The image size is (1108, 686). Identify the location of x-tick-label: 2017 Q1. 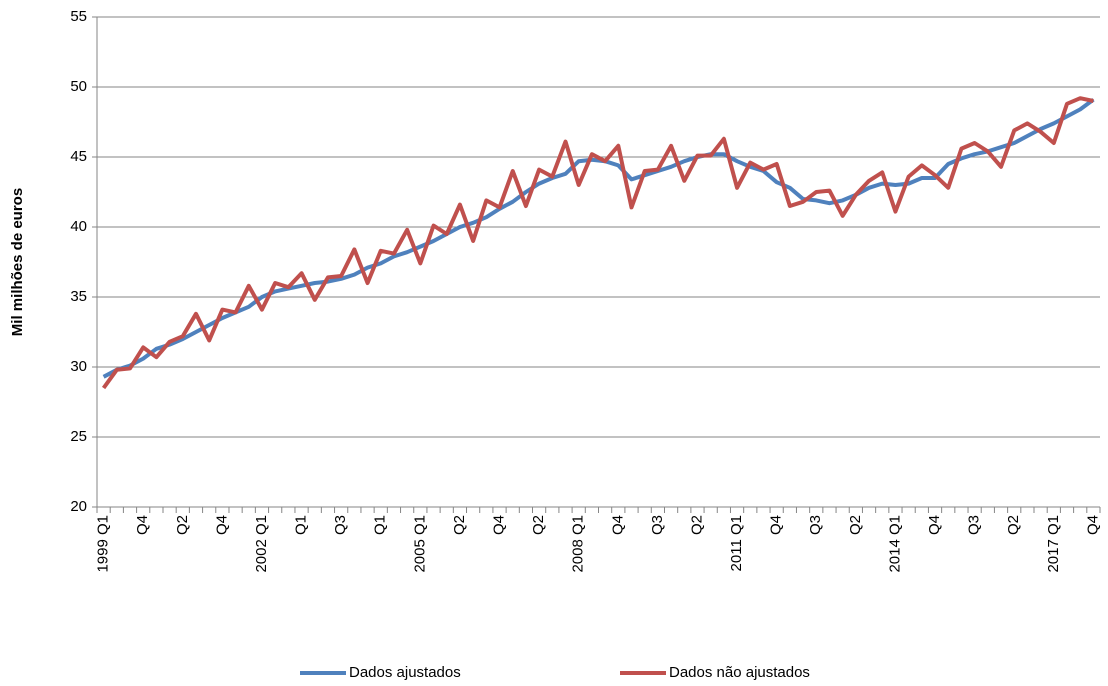
(1053, 544).